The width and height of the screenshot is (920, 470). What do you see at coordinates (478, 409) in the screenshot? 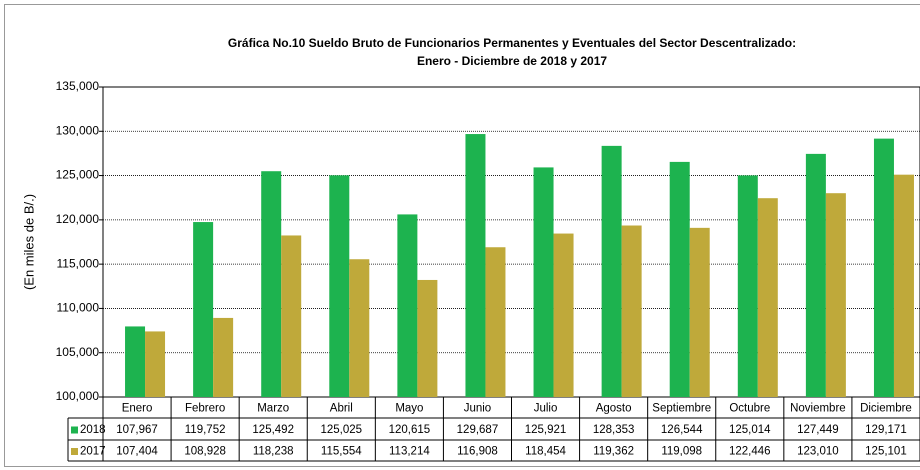
I see `x-tick-label: Junio` at bounding box center [478, 409].